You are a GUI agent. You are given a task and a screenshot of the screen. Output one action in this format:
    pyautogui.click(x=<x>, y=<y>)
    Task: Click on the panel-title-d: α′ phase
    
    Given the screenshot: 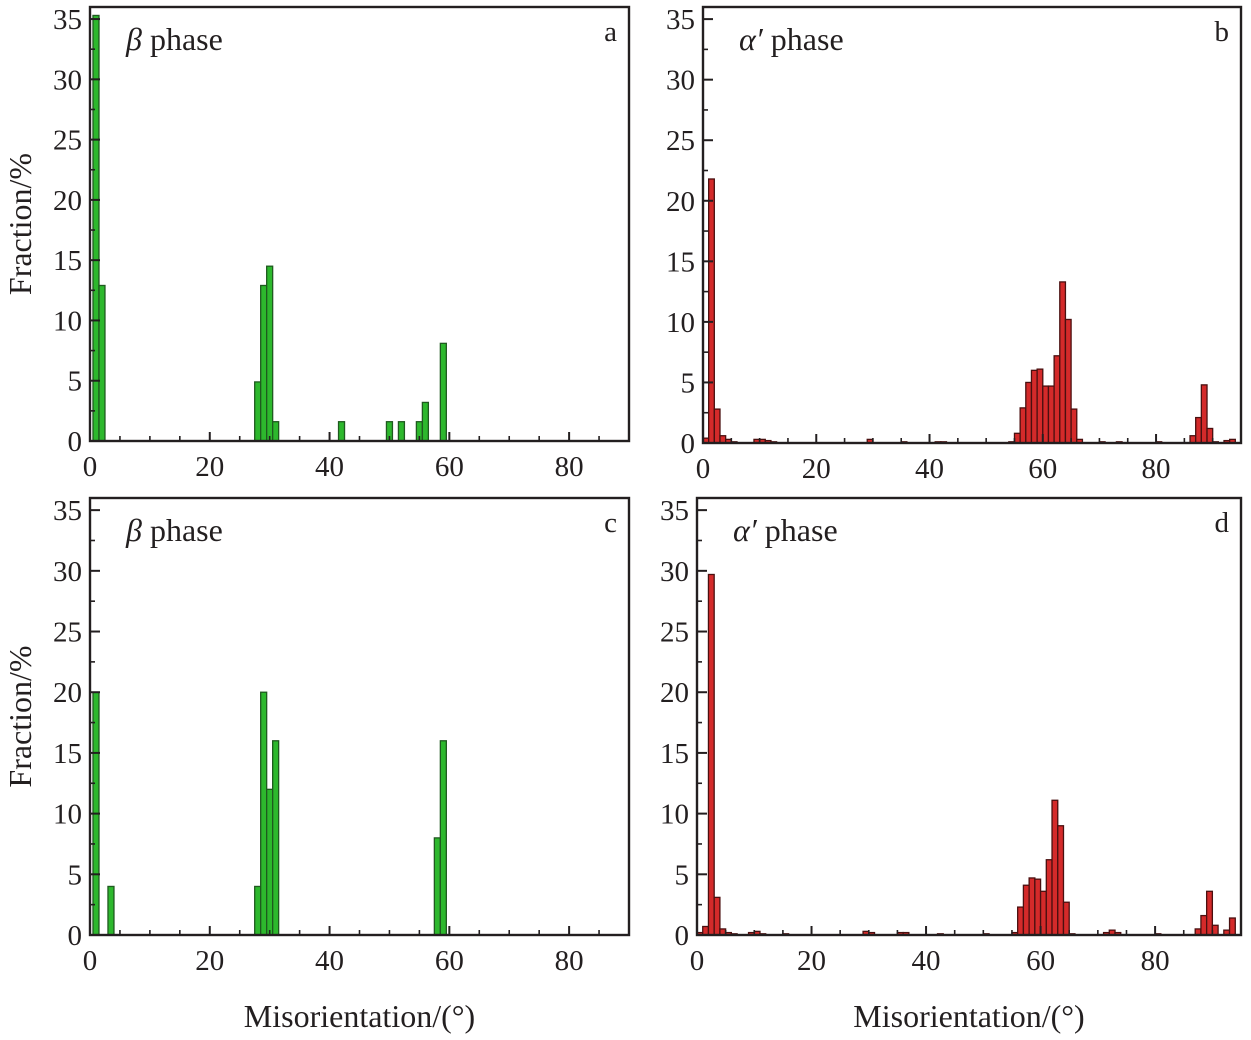 What is the action you would take?
    pyautogui.click(x=785, y=530)
    